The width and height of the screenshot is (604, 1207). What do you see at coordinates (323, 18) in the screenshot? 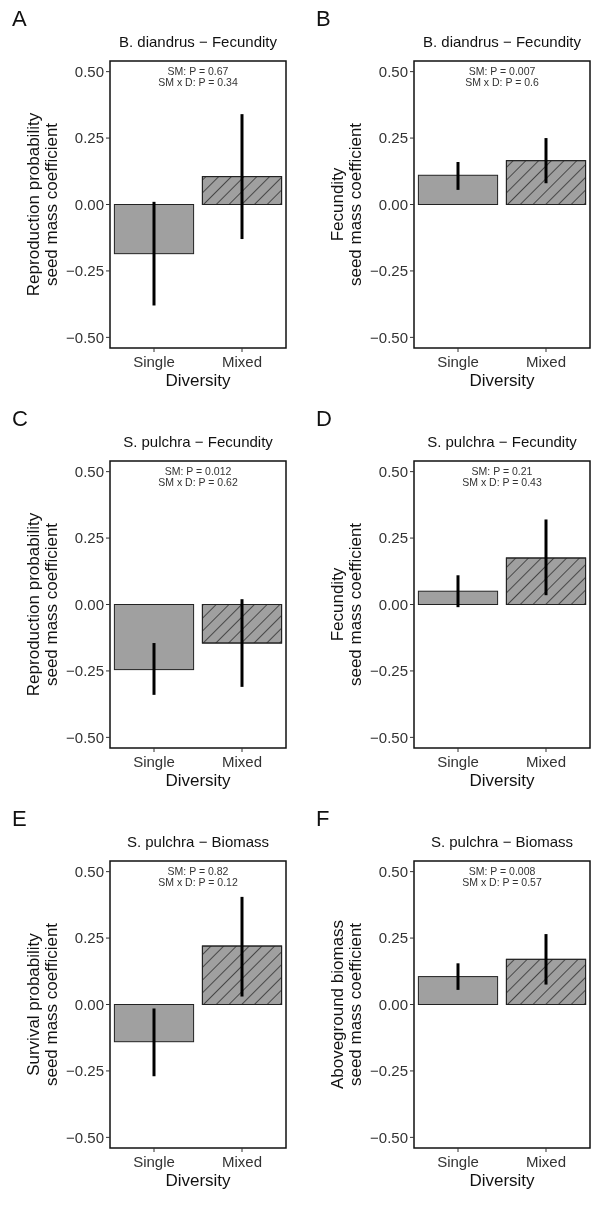
I see `text: B` at bounding box center [323, 18].